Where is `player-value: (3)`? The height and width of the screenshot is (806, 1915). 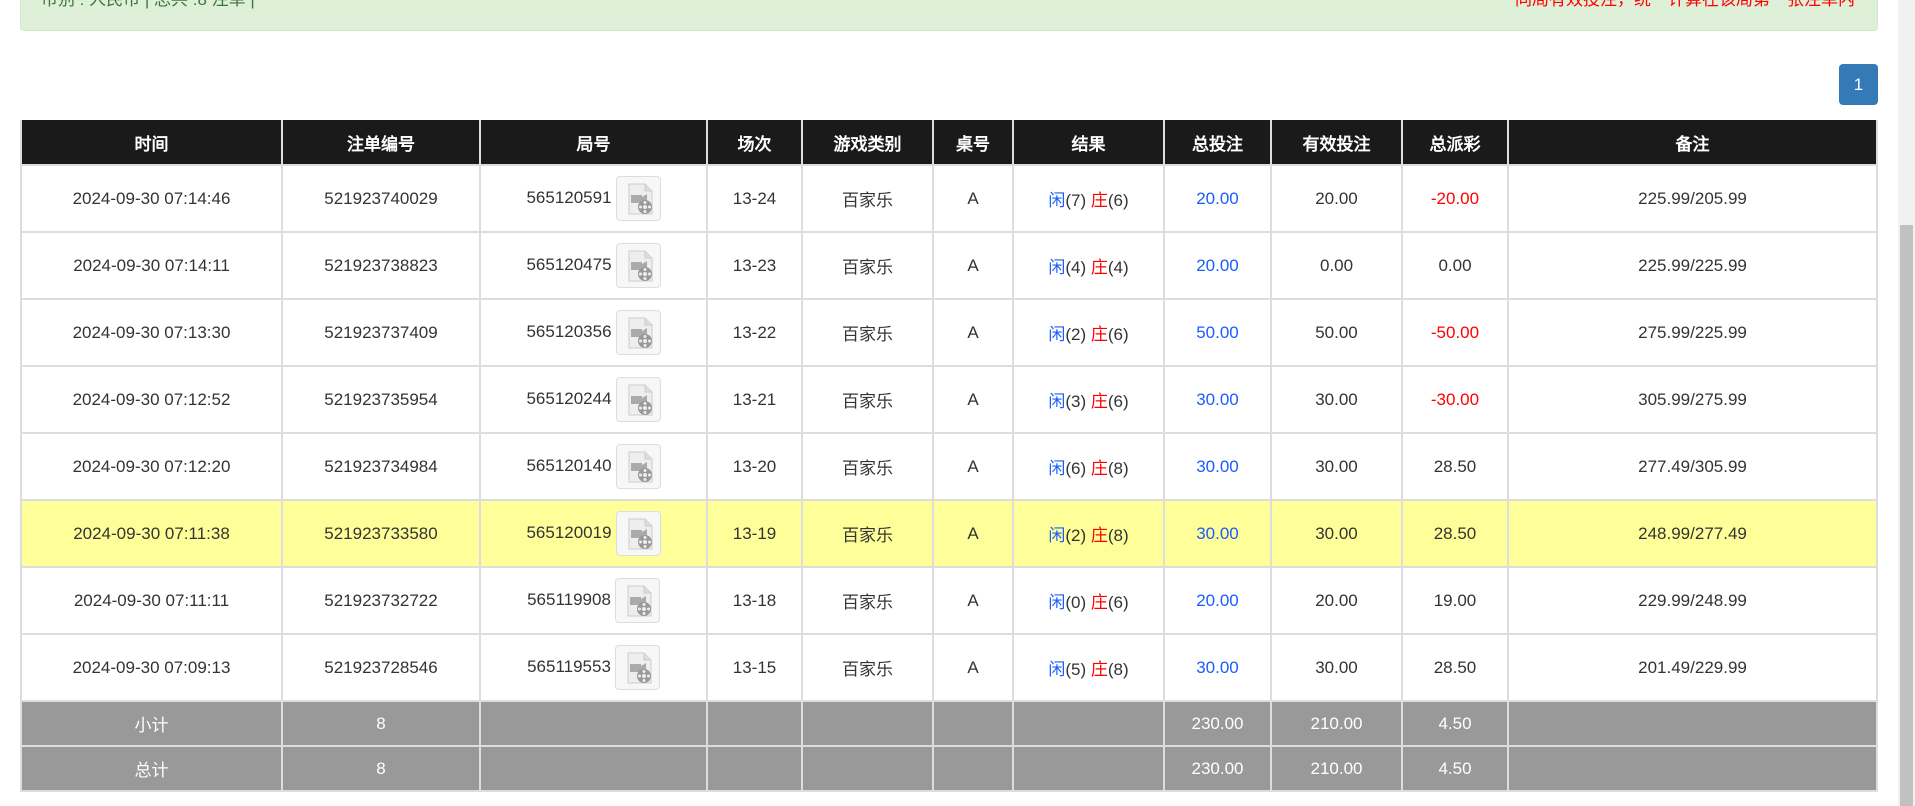
player-value: (3) is located at coordinates (1076, 401).